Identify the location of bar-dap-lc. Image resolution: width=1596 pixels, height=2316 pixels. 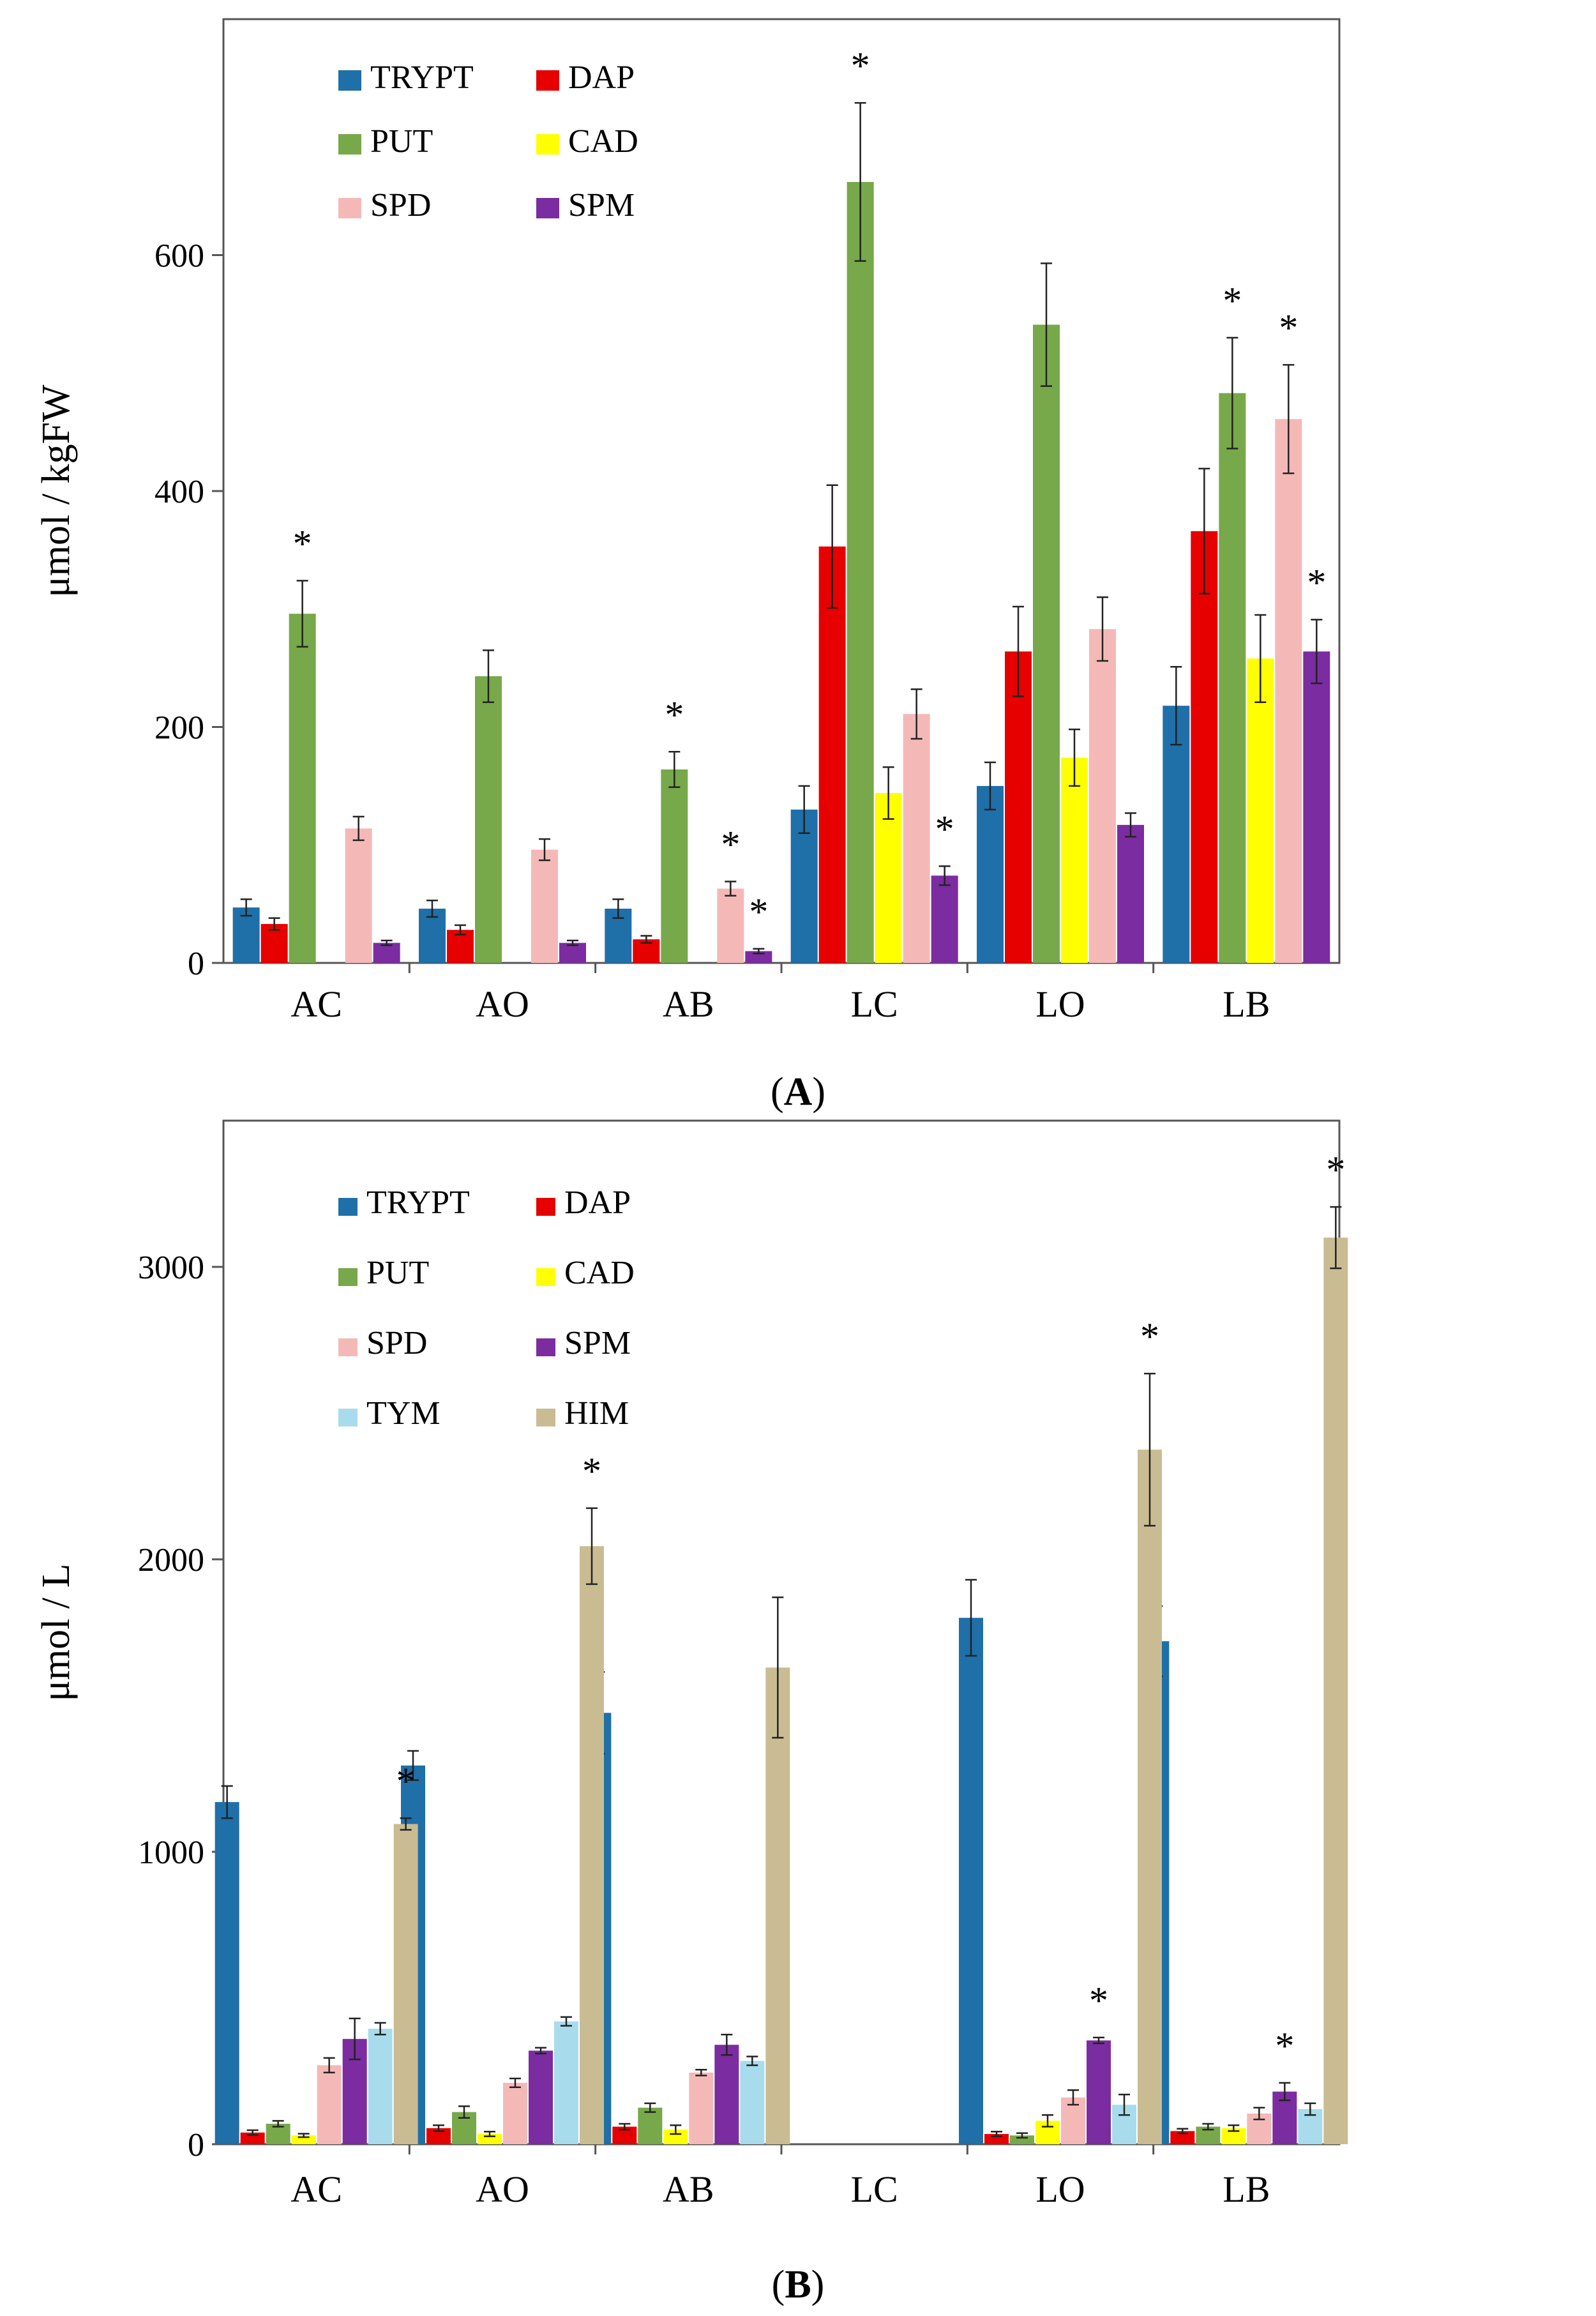
(832, 754).